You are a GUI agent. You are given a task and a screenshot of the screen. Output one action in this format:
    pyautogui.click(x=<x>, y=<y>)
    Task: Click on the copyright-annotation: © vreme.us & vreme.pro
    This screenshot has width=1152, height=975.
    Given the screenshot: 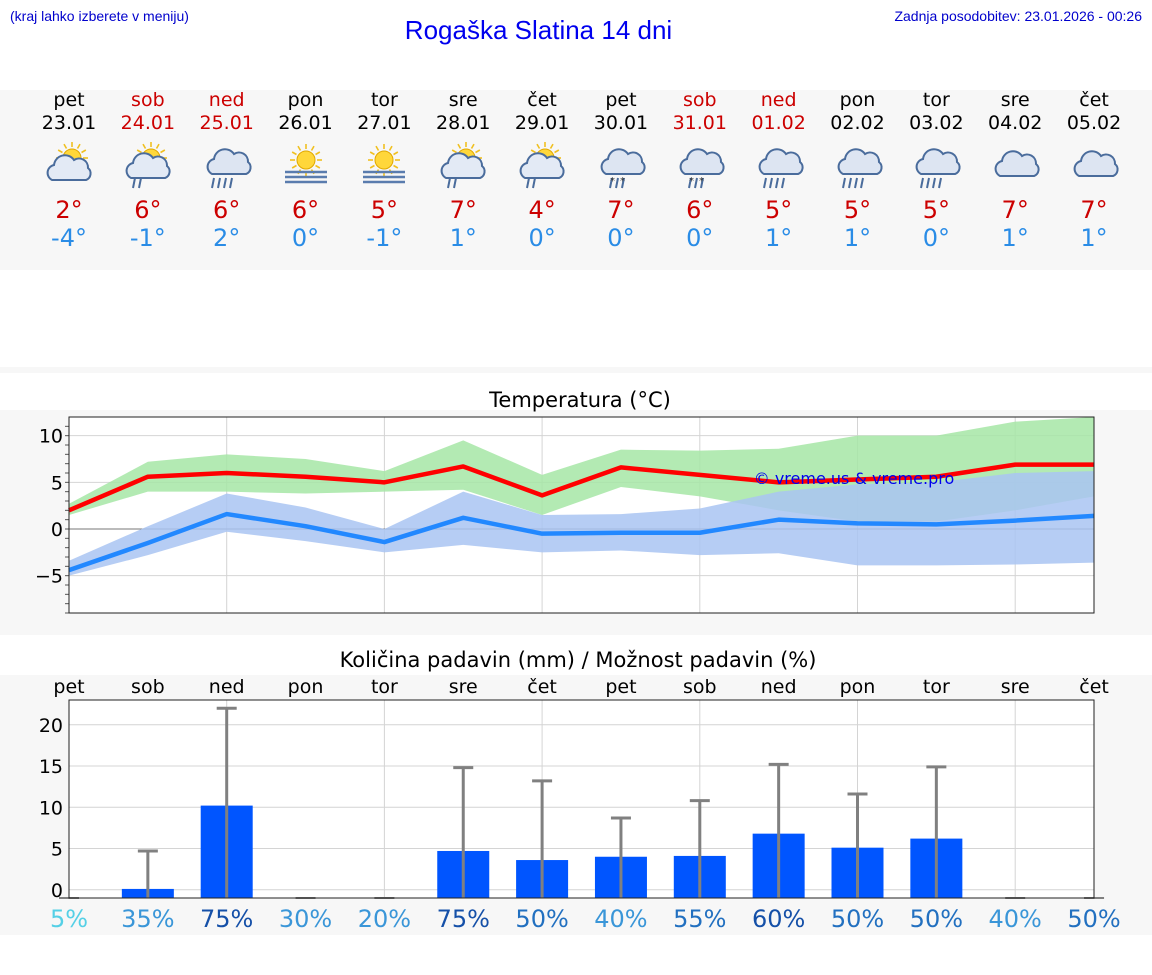 What is the action you would take?
    pyautogui.click(x=854, y=478)
    